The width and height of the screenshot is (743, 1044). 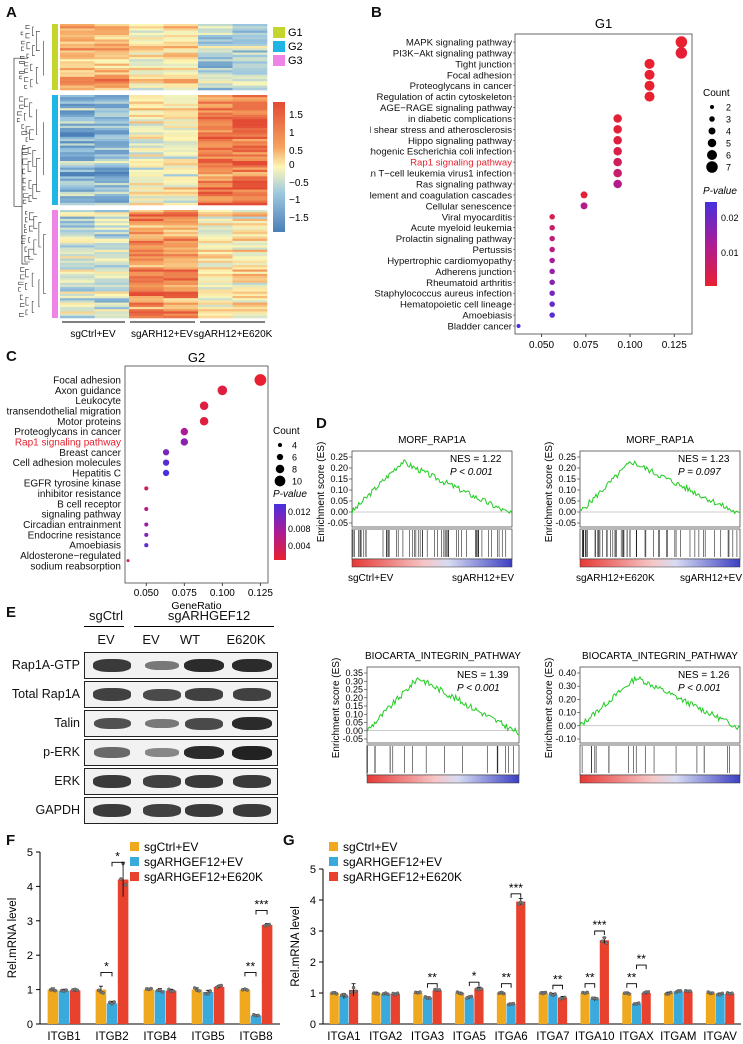 I want to click on x-tick-label: 0.075, so click(x=585, y=344).